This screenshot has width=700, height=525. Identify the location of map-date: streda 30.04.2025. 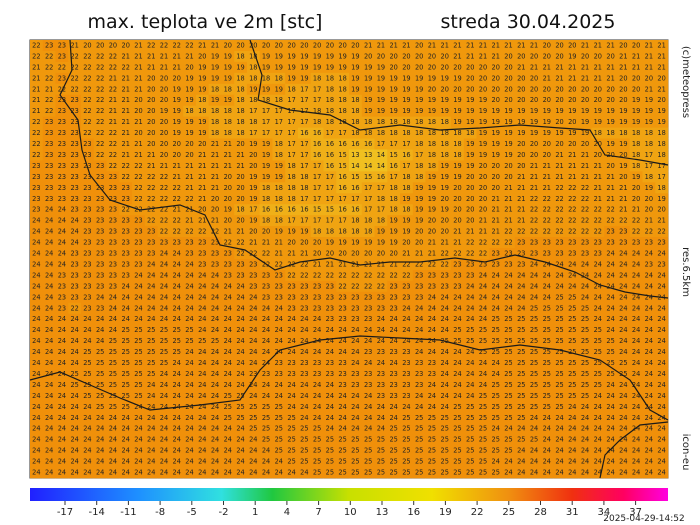
(528, 22).